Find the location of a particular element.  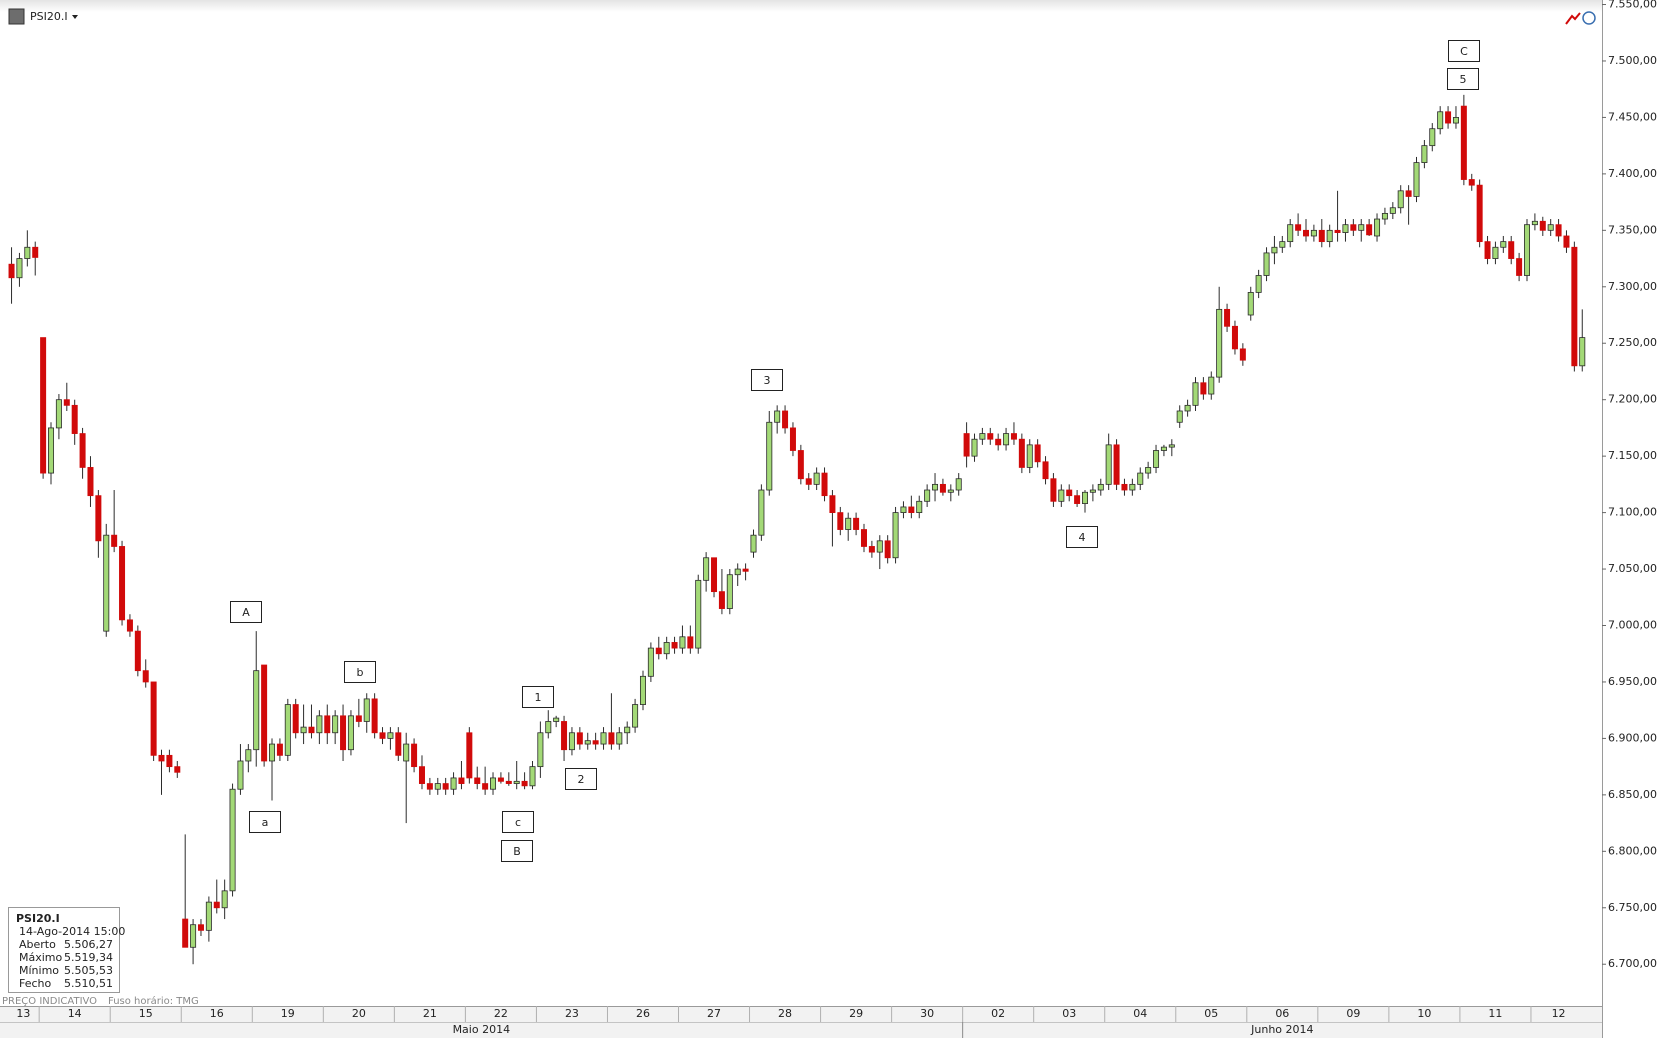

day-label: 23 is located at coordinates (572, 1013).